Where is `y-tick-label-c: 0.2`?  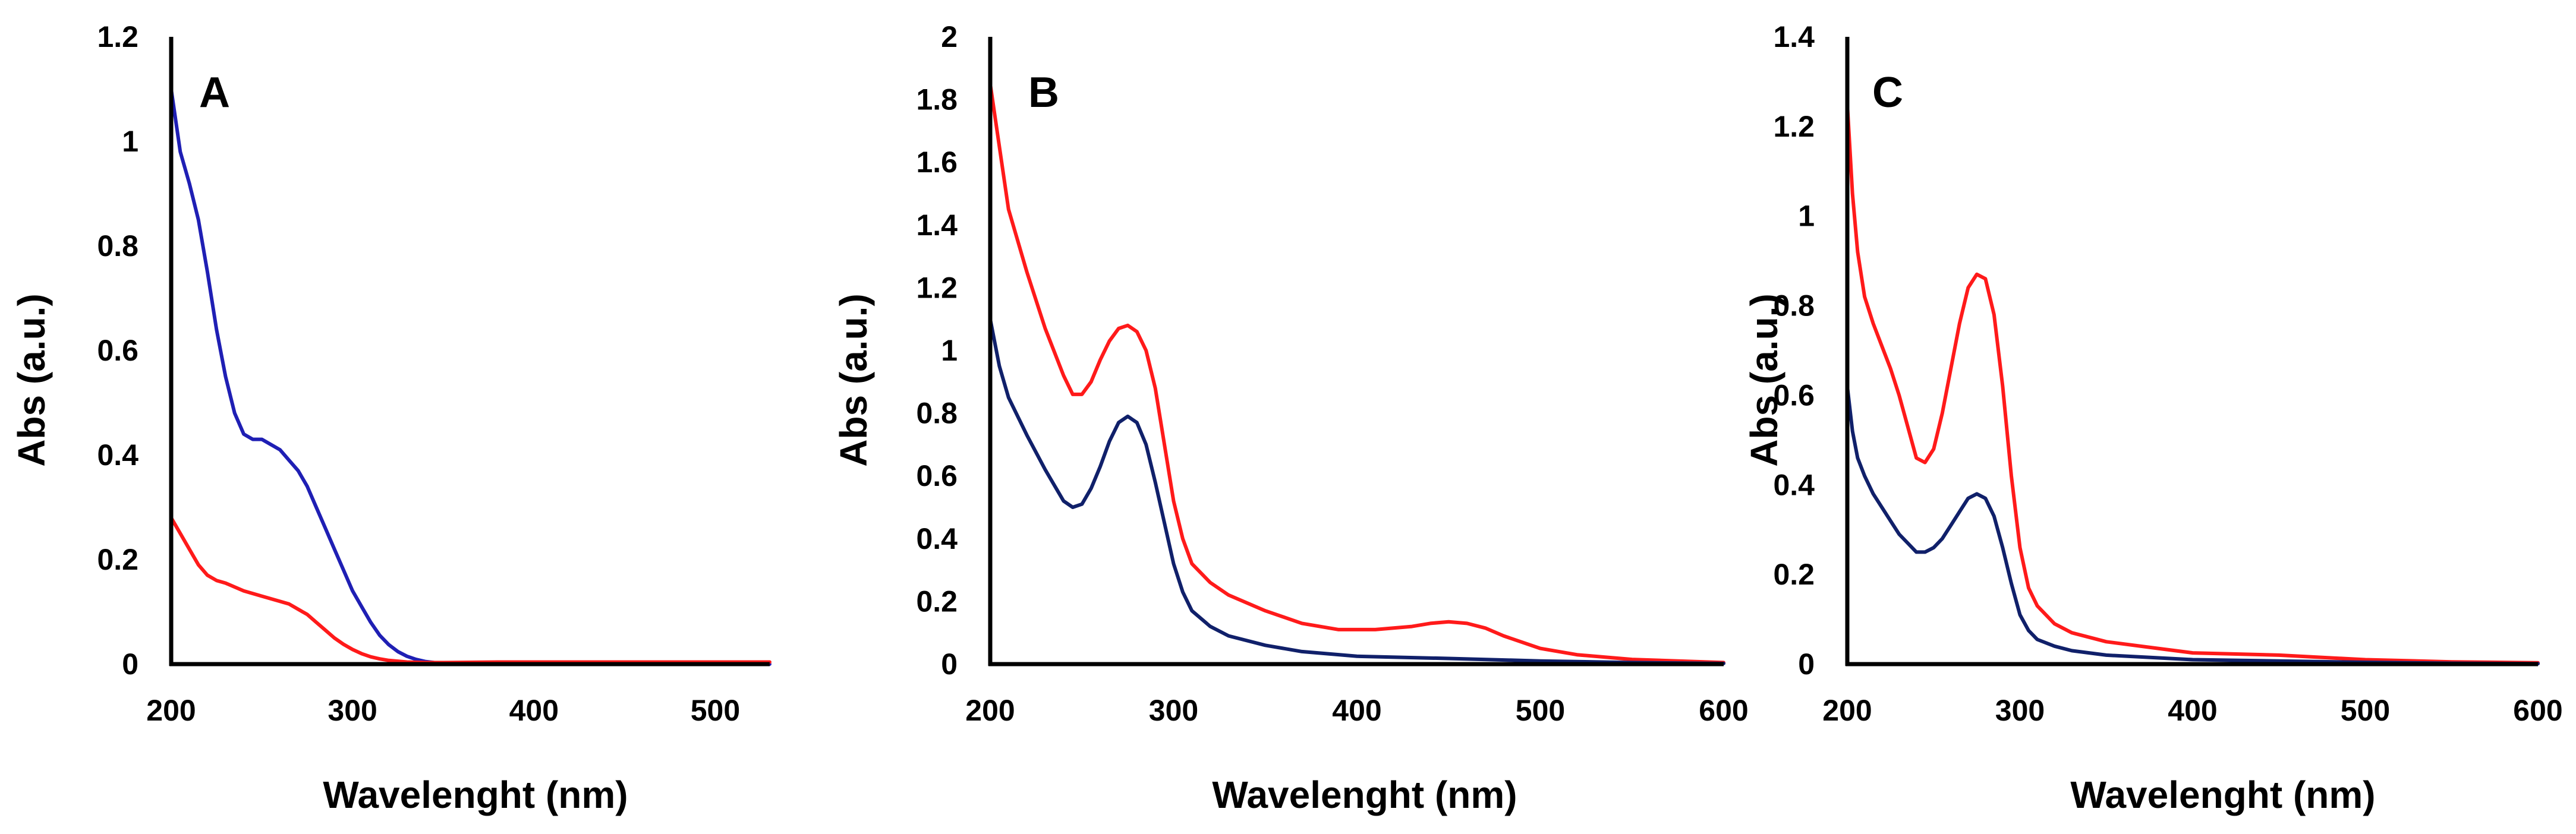
y-tick-label-c: 0.2 is located at coordinates (1794, 574).